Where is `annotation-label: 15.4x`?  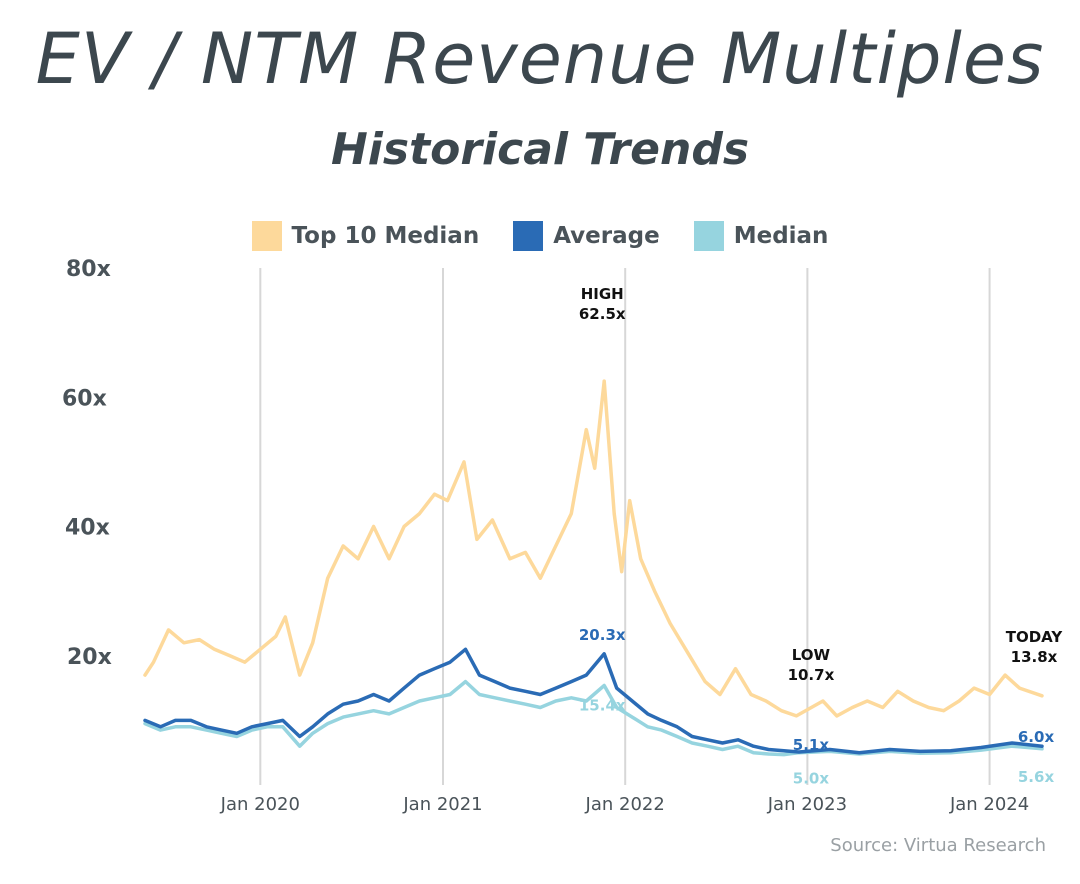
annotation-label: 15.4x is located at coordinates (602, 705).